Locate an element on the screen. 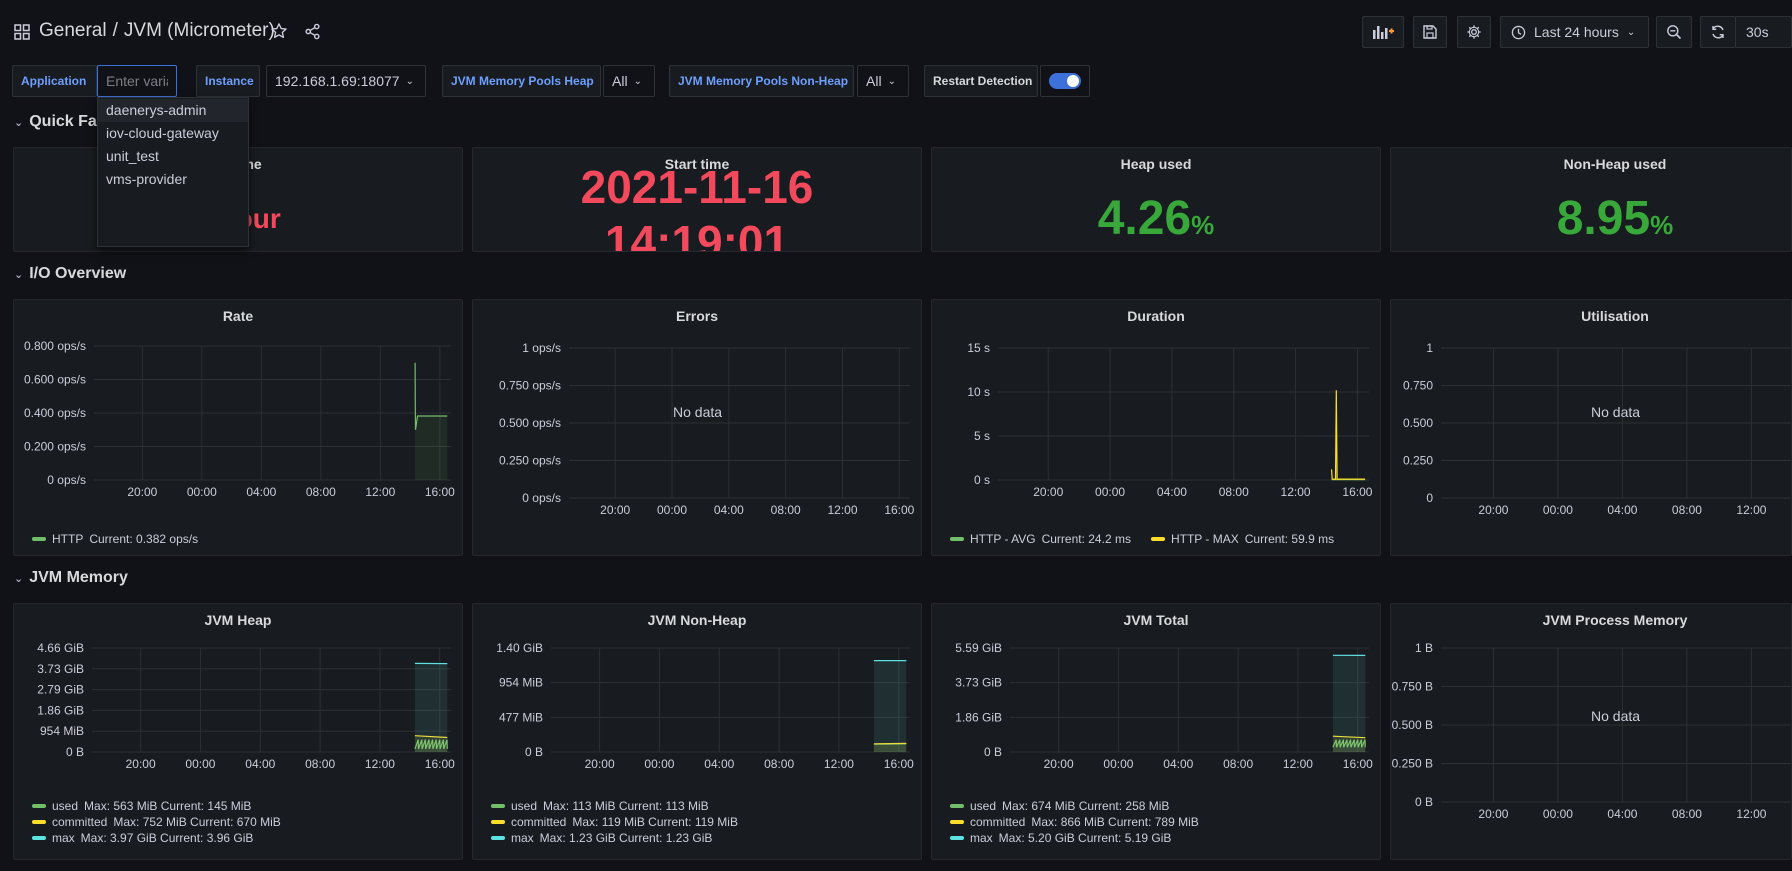  refresh-interval-picker: 30s is located at coordinates (1763, 32).